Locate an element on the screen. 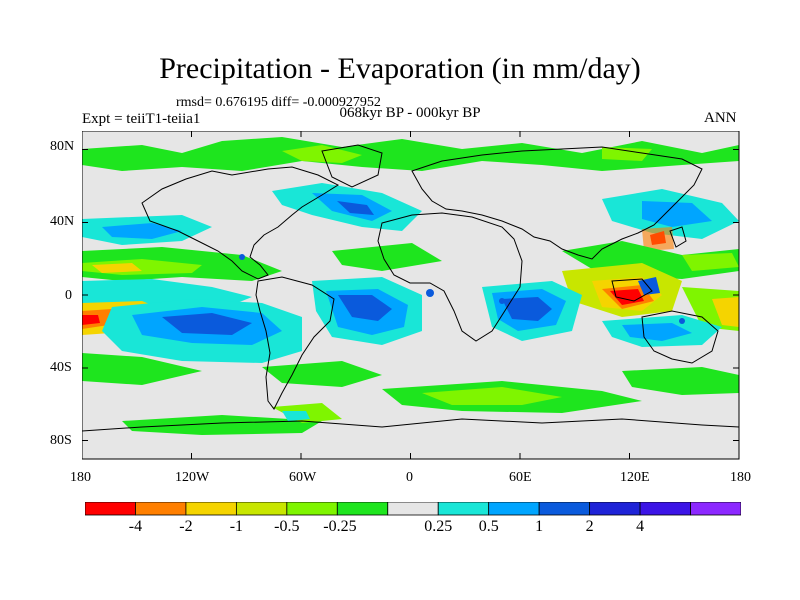 The width and height of the screenshot is (800, 600). colorbar-label: 4 is located at coordinates (640, 526).